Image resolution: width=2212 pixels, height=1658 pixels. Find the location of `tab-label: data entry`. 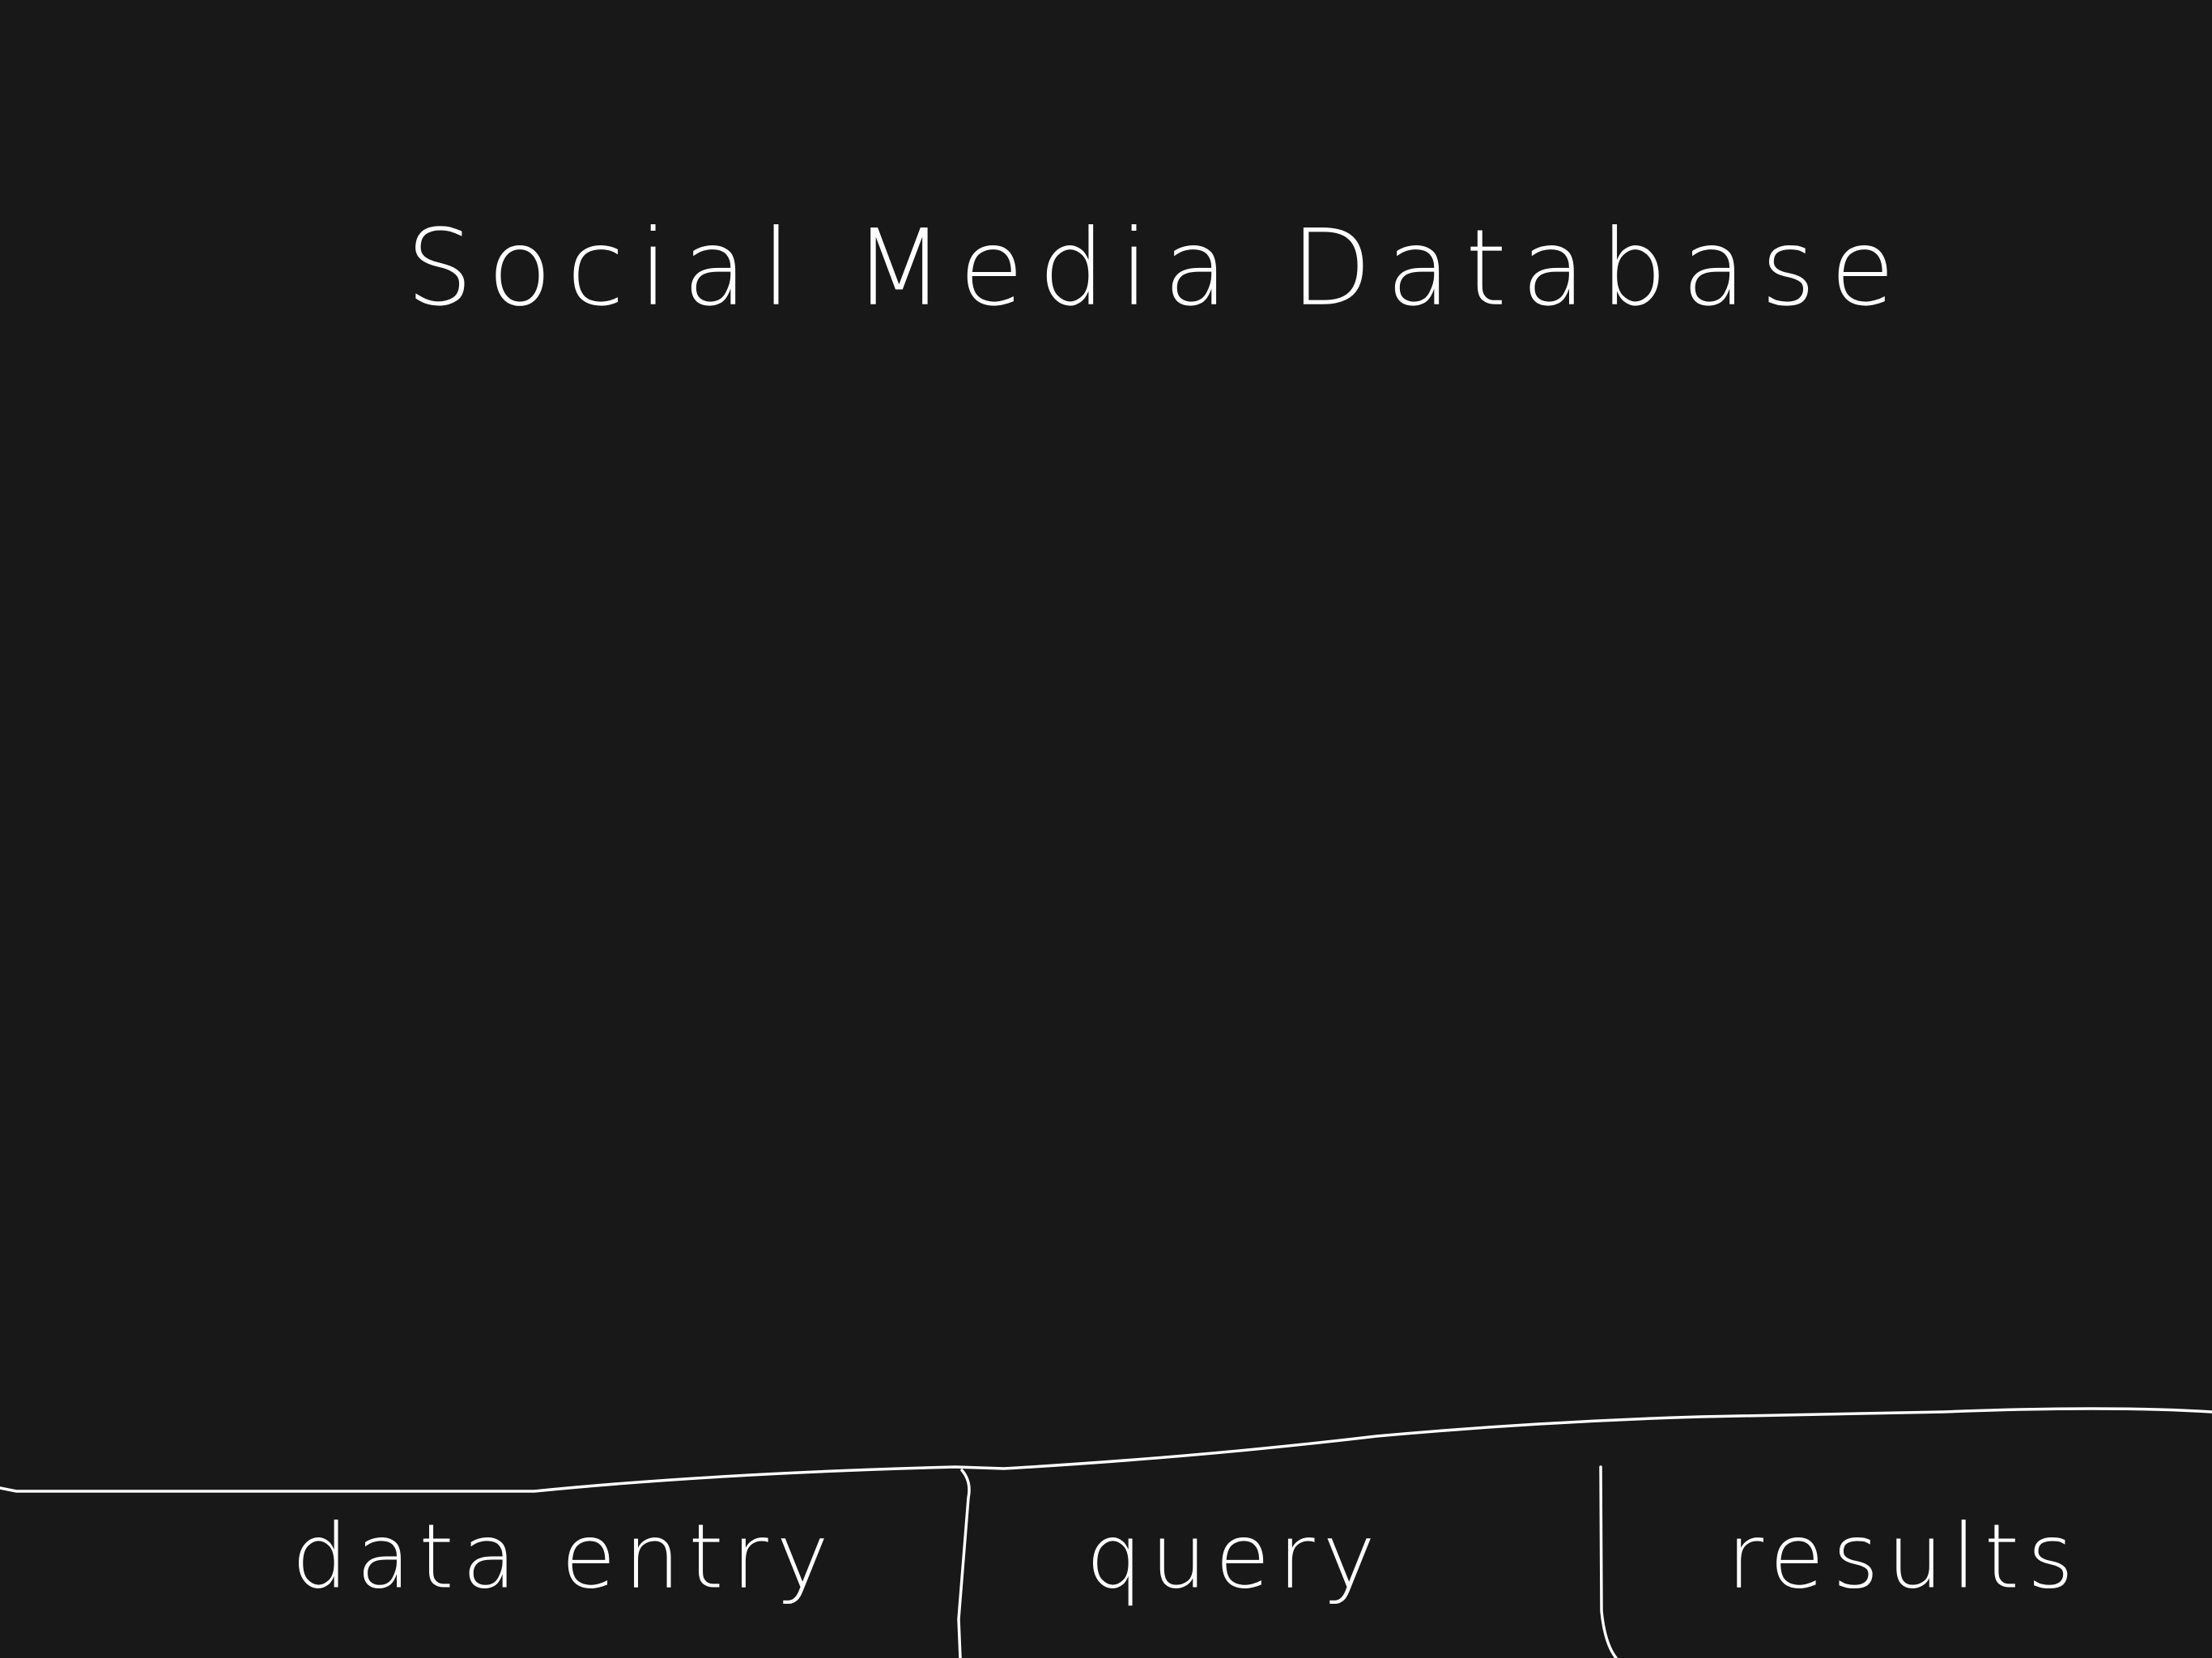

tab-label: data entry is located at coordinates (564, 1556).